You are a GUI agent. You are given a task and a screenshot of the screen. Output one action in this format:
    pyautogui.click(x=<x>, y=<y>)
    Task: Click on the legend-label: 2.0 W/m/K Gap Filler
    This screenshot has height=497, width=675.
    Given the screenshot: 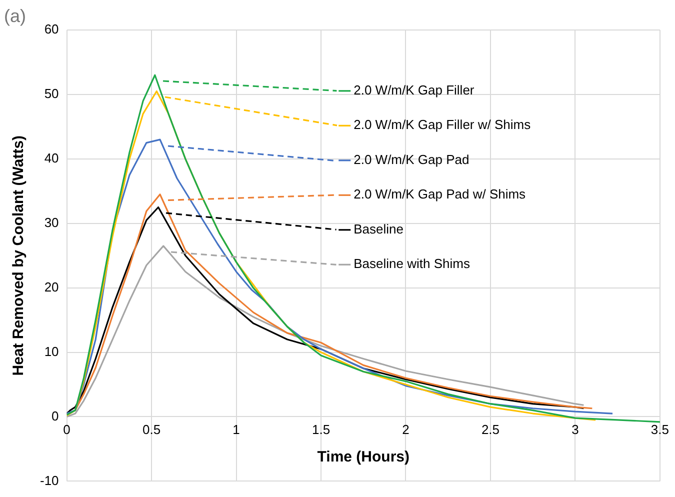 What is the action you would take?
    pyautogui.click(x=414, y=90)
    